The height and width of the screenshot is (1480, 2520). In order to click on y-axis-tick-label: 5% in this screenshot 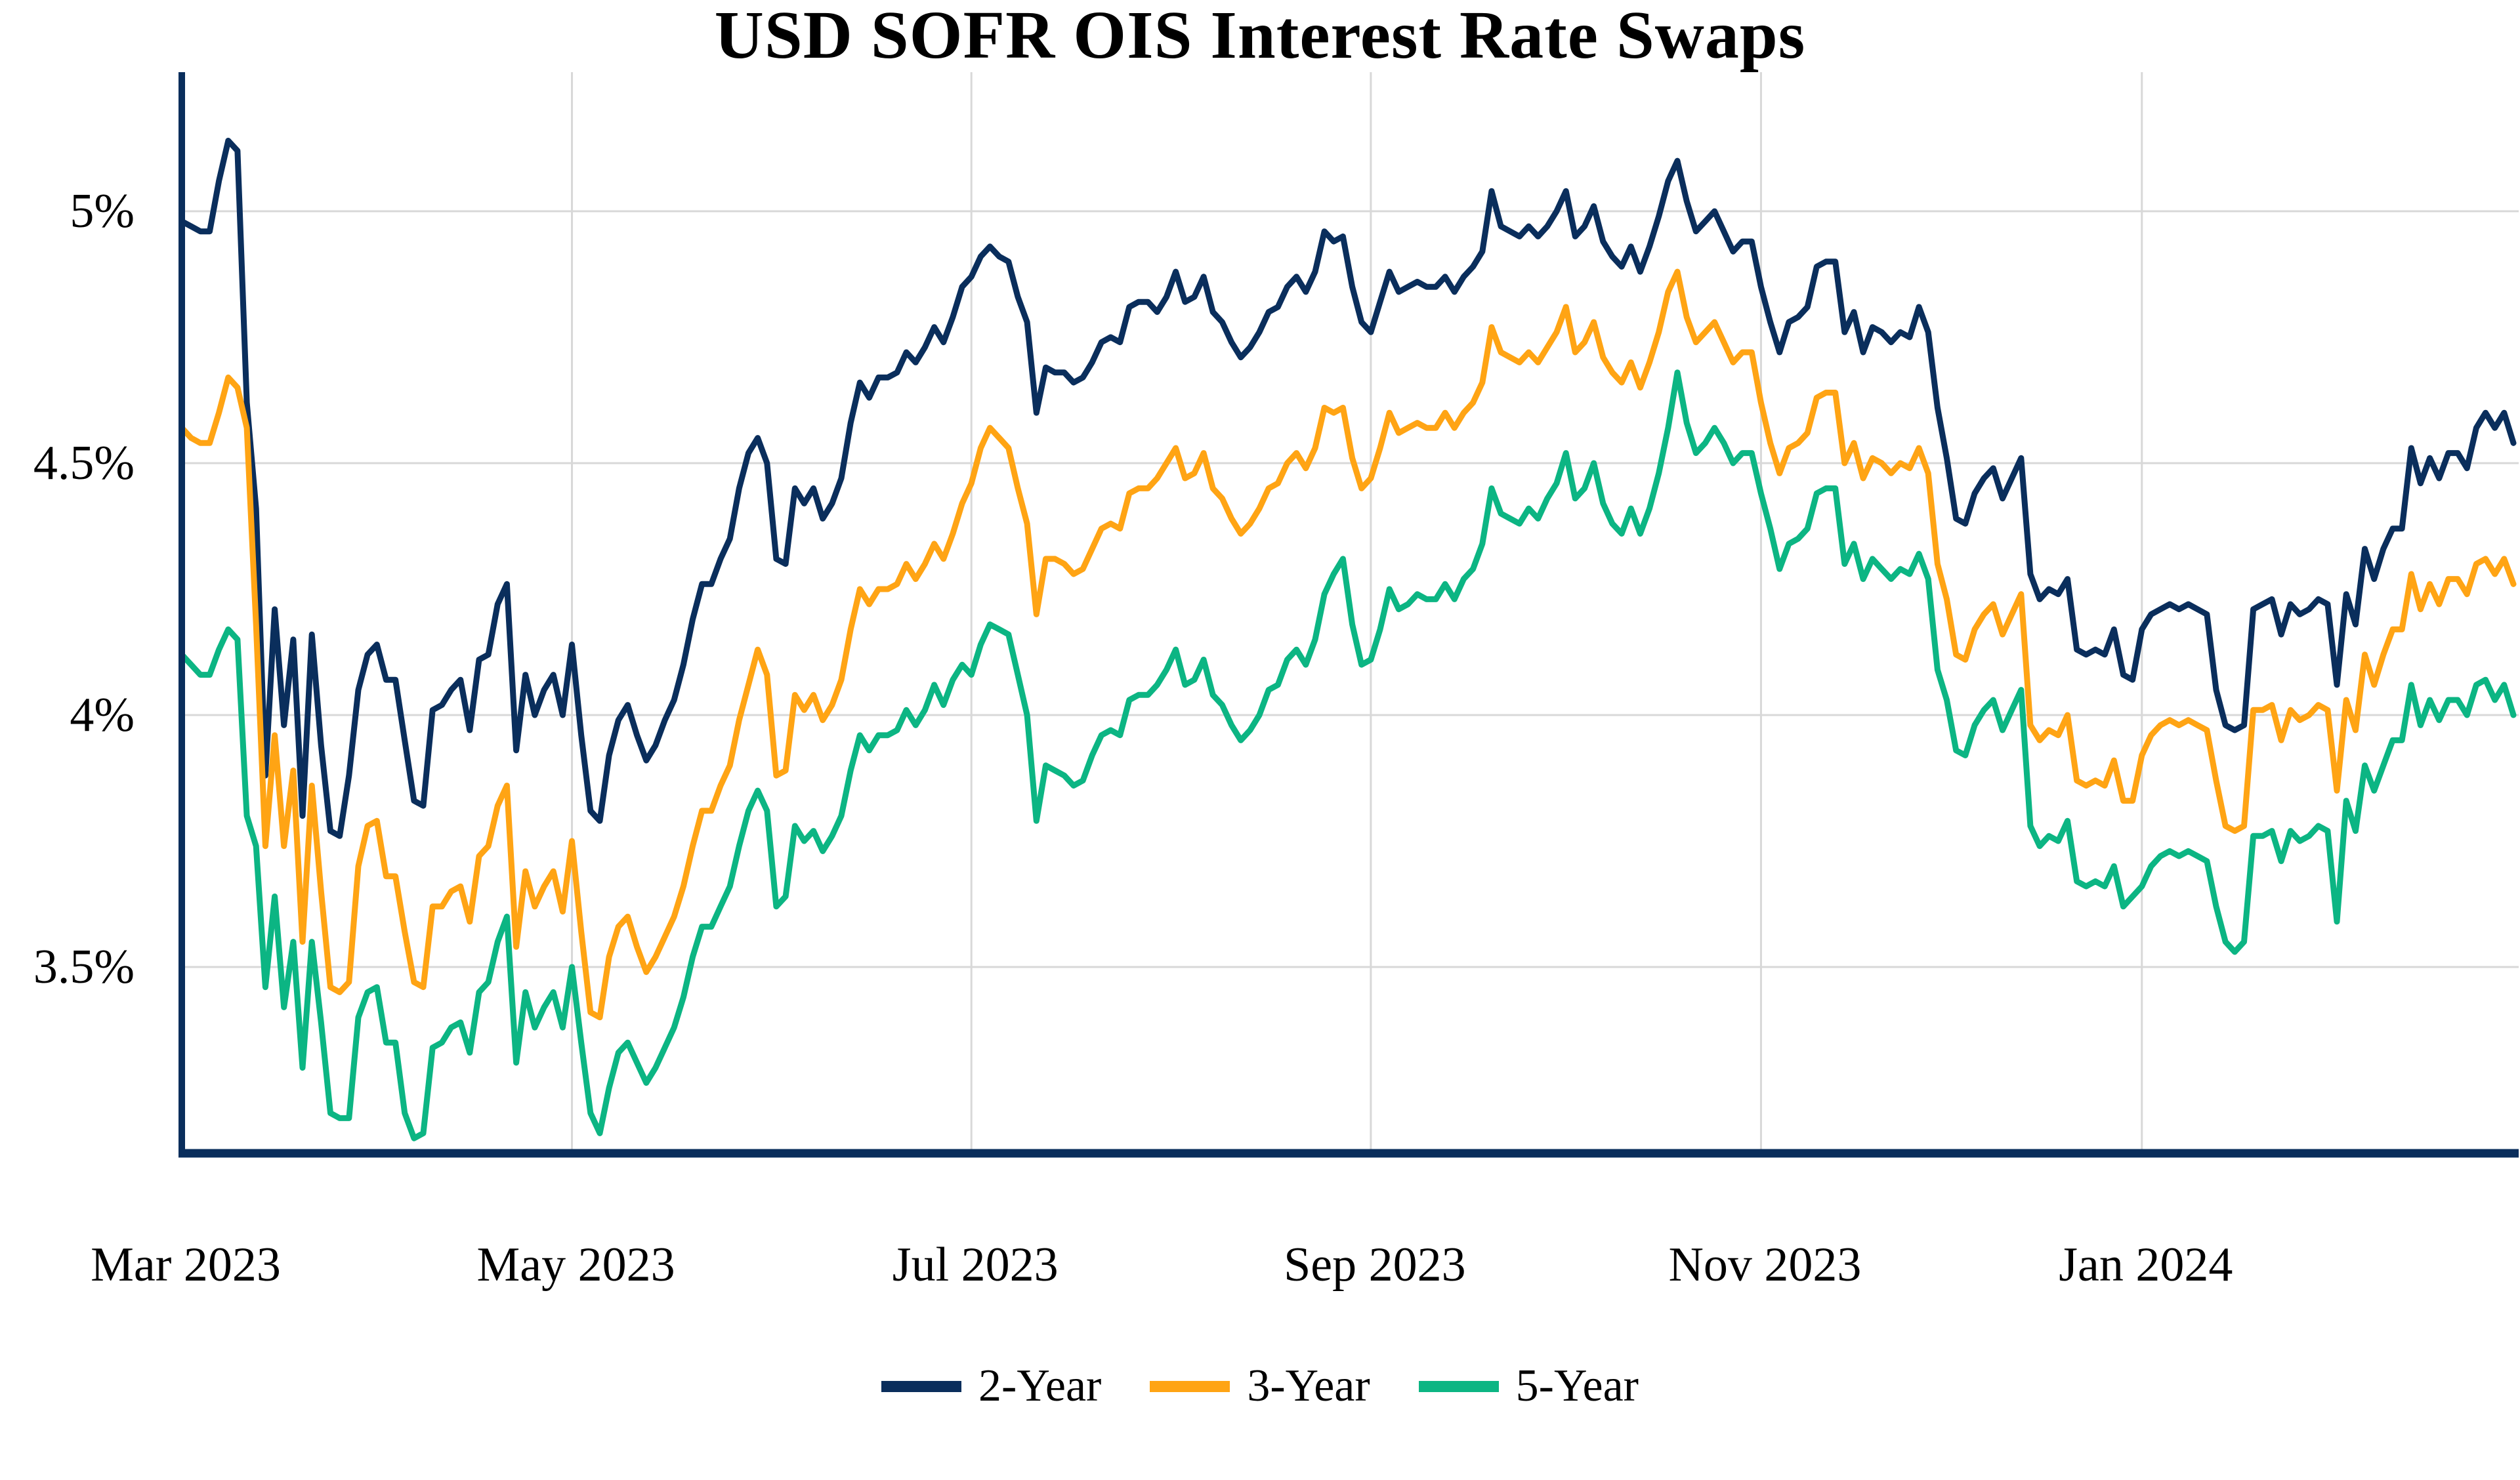, I will do `click(102, 211)`.